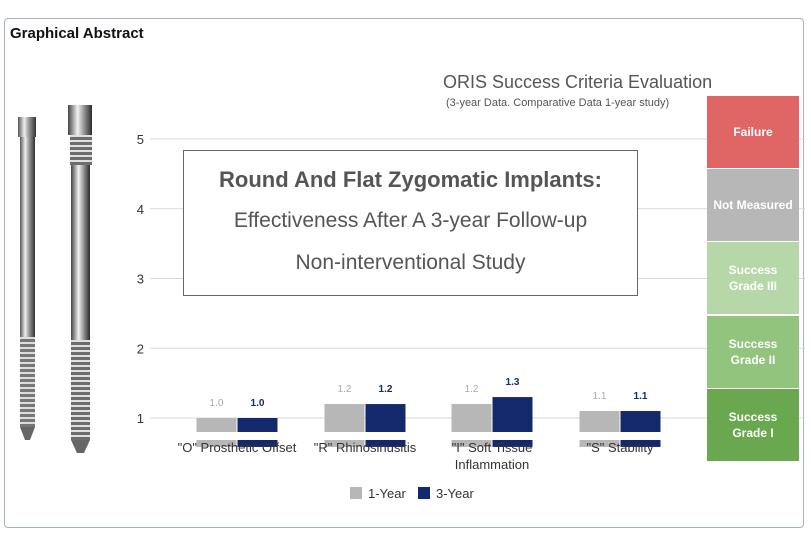 This screenshot has height=537, width=811. I want to click on category-label: "S" Stability, so click(620, 447).